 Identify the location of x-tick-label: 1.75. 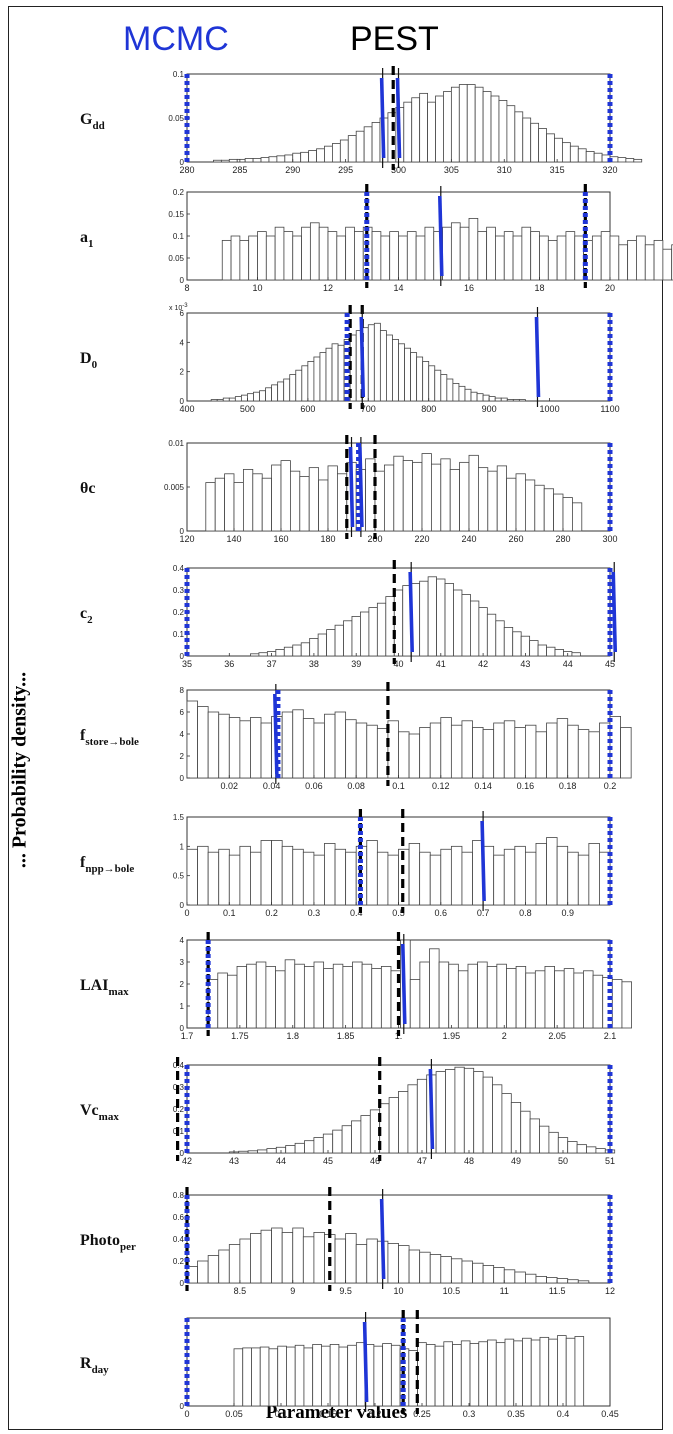
(240, 1036).